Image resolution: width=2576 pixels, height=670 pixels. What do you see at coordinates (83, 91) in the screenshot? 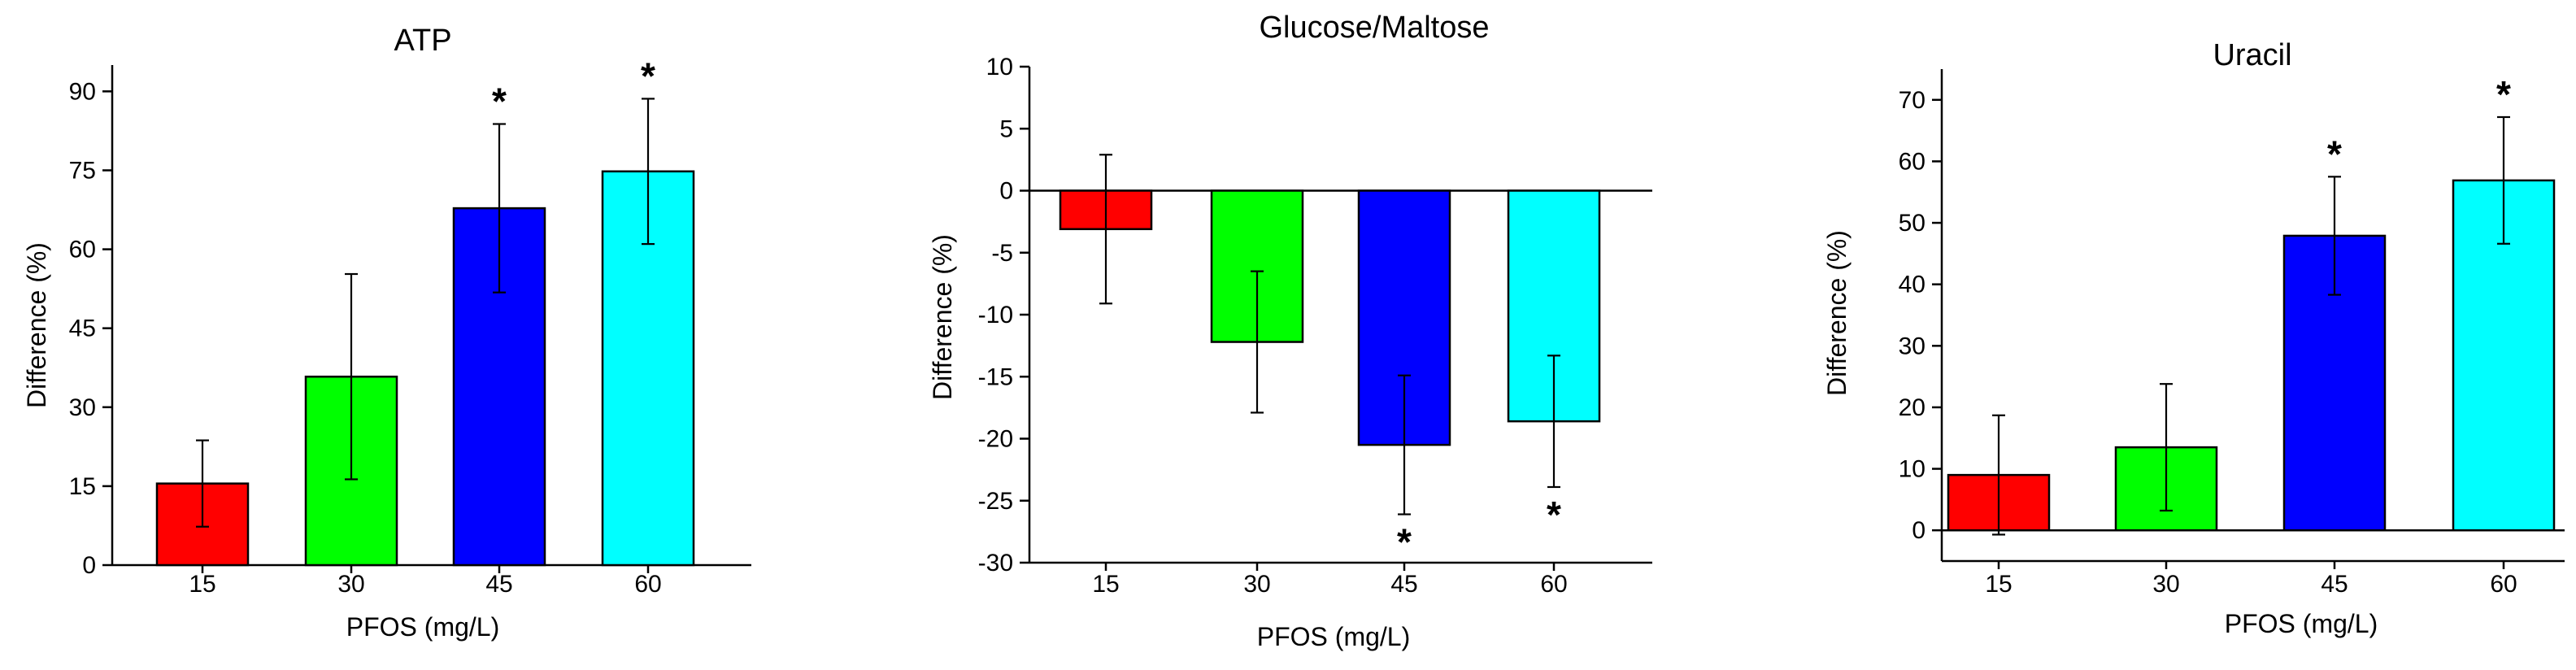
I see `y-tick-label: 90` at bounding box center [83, 91].